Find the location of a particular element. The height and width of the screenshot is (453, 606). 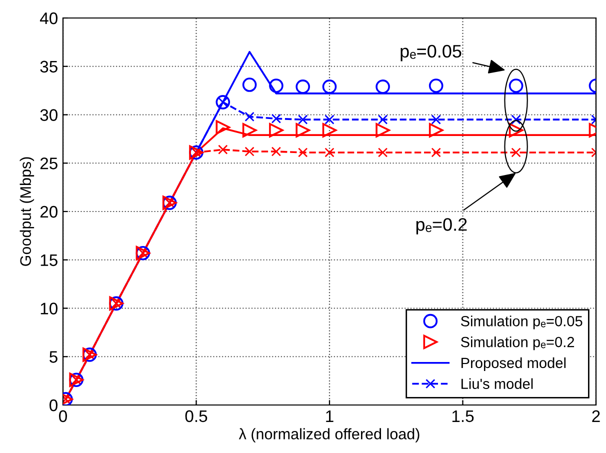

y-tick-label: 35 is located at coordinates (49, 66).